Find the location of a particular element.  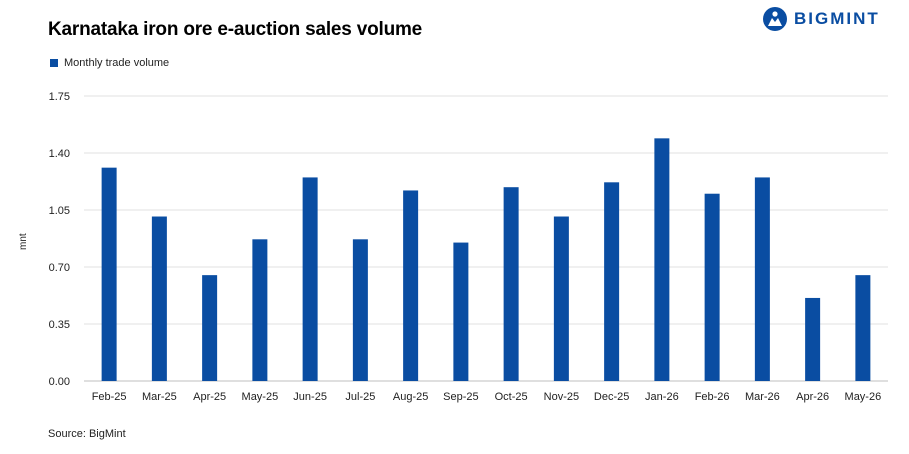

y-tick-label: 1.40 is located at coordinates (59, 154).